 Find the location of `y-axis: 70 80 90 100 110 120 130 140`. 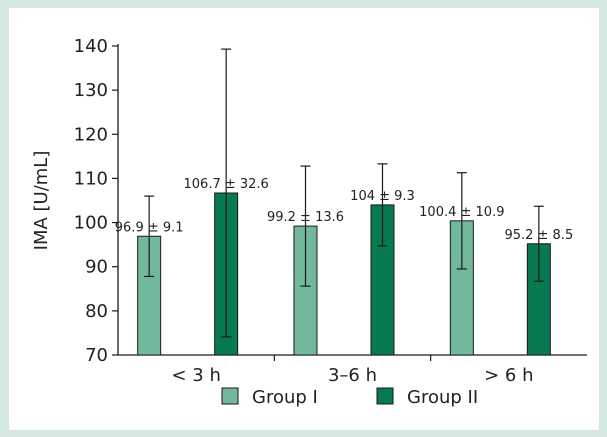

y-axis: 70 80 90 100 110 120 130 140 is located at coordinates (96, 201).